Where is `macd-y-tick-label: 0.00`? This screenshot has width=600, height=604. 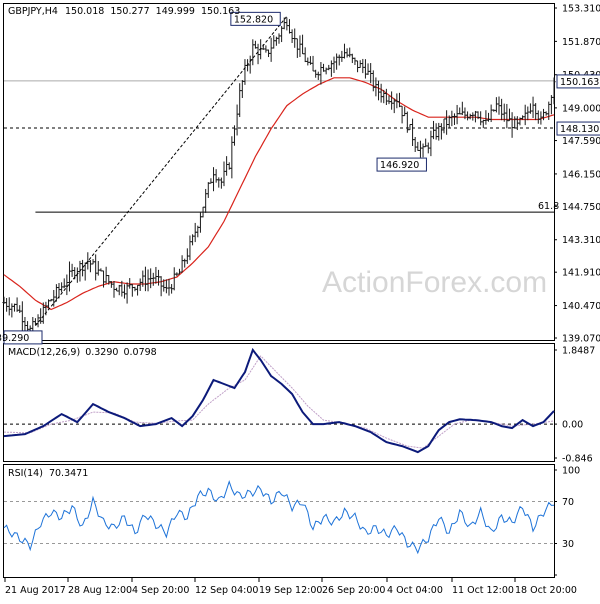 macd-y-tick-label: 0.00 is located at coordinates (572, 425).